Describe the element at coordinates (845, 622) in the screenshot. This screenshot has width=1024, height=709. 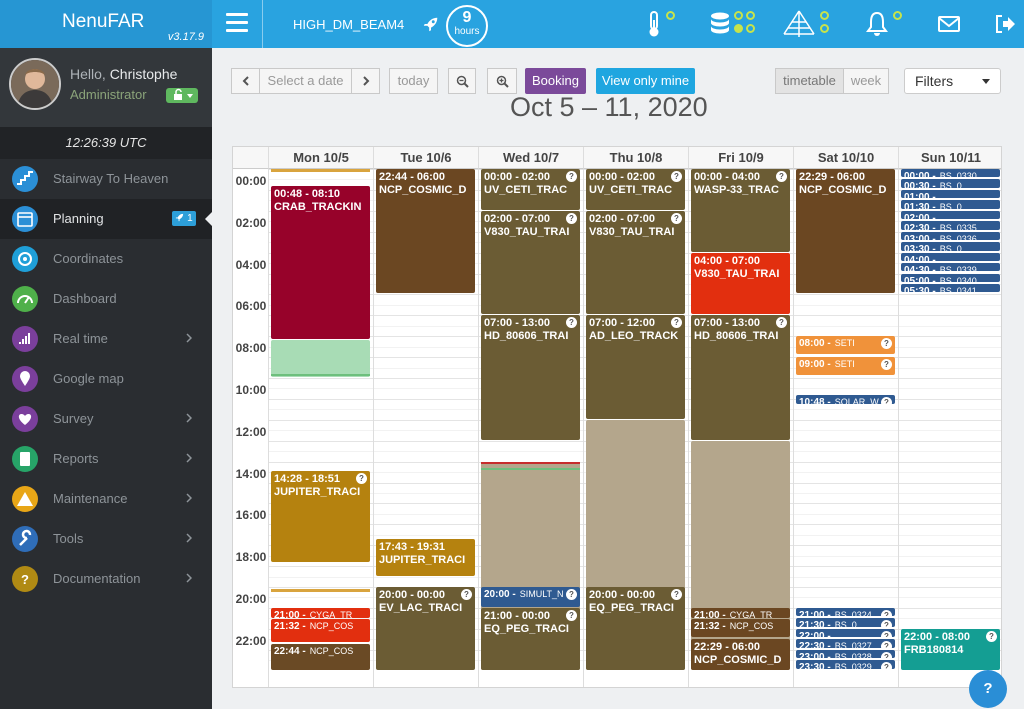
I see `calendar-event: 21:30 - BS_0?` at that location.